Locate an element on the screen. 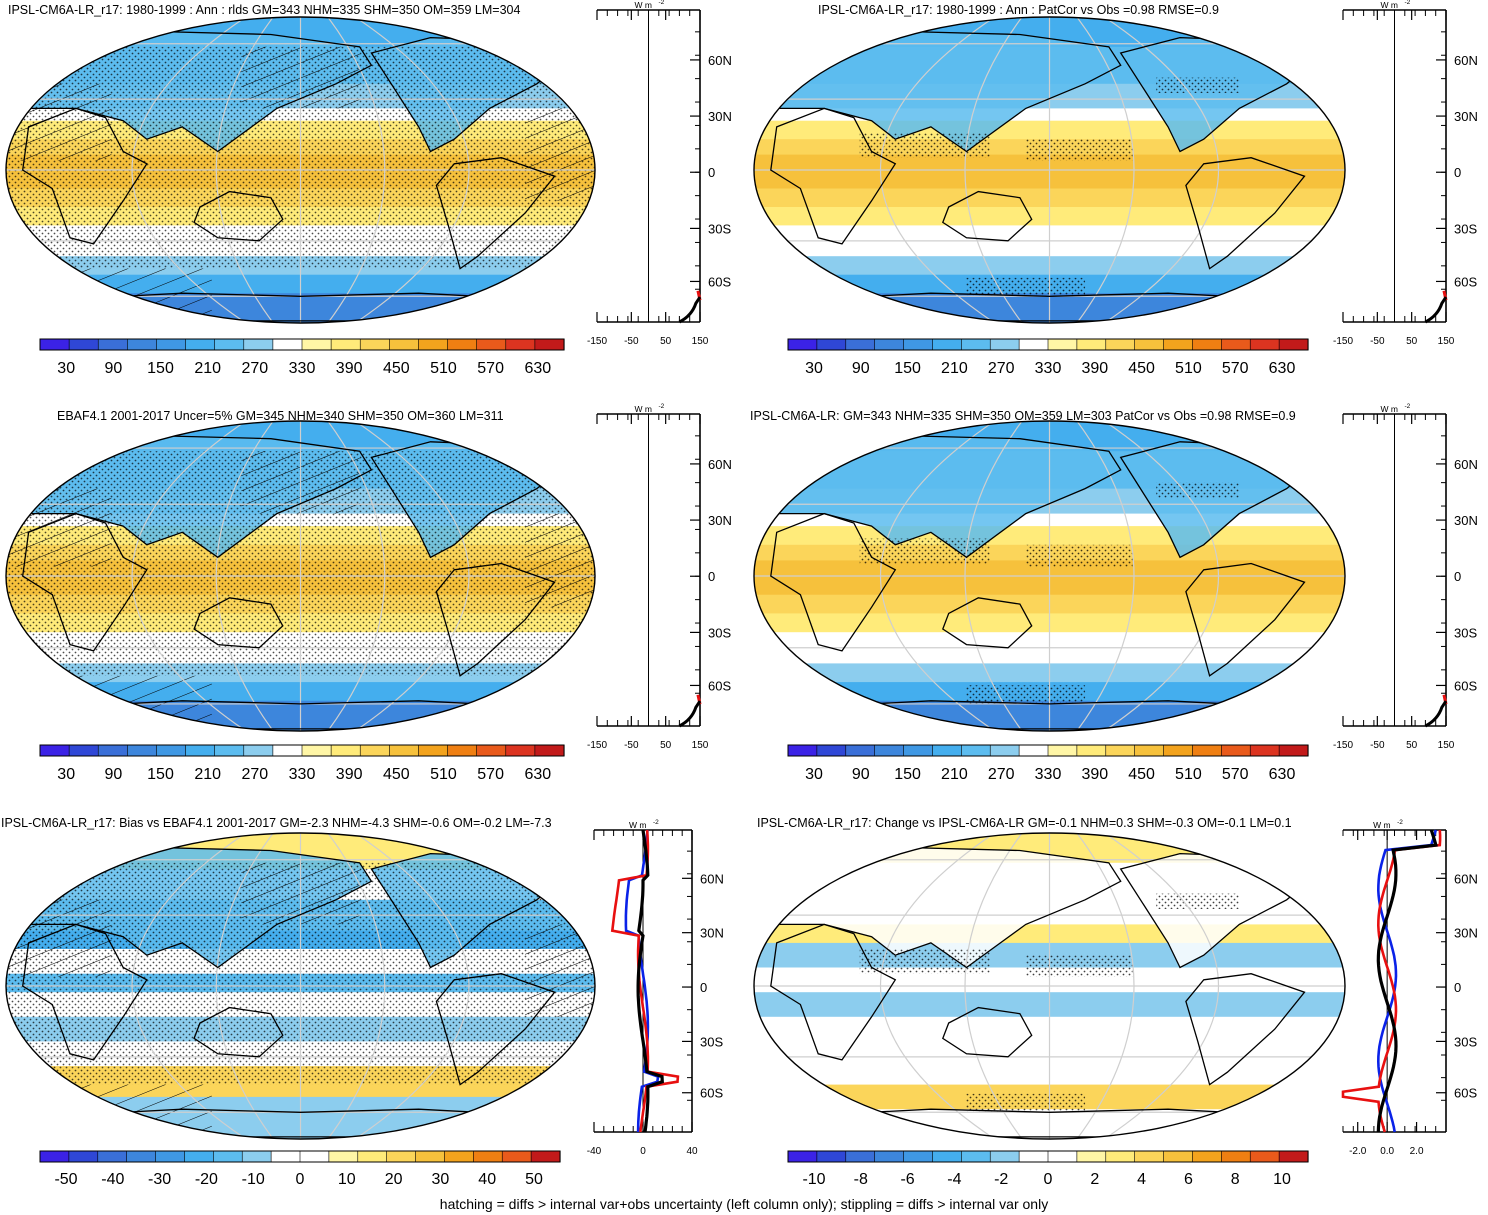 This screenshot has width=1488, height=1215. colorbar-tick-label: 10 is located at coordinates (1282, 1179).